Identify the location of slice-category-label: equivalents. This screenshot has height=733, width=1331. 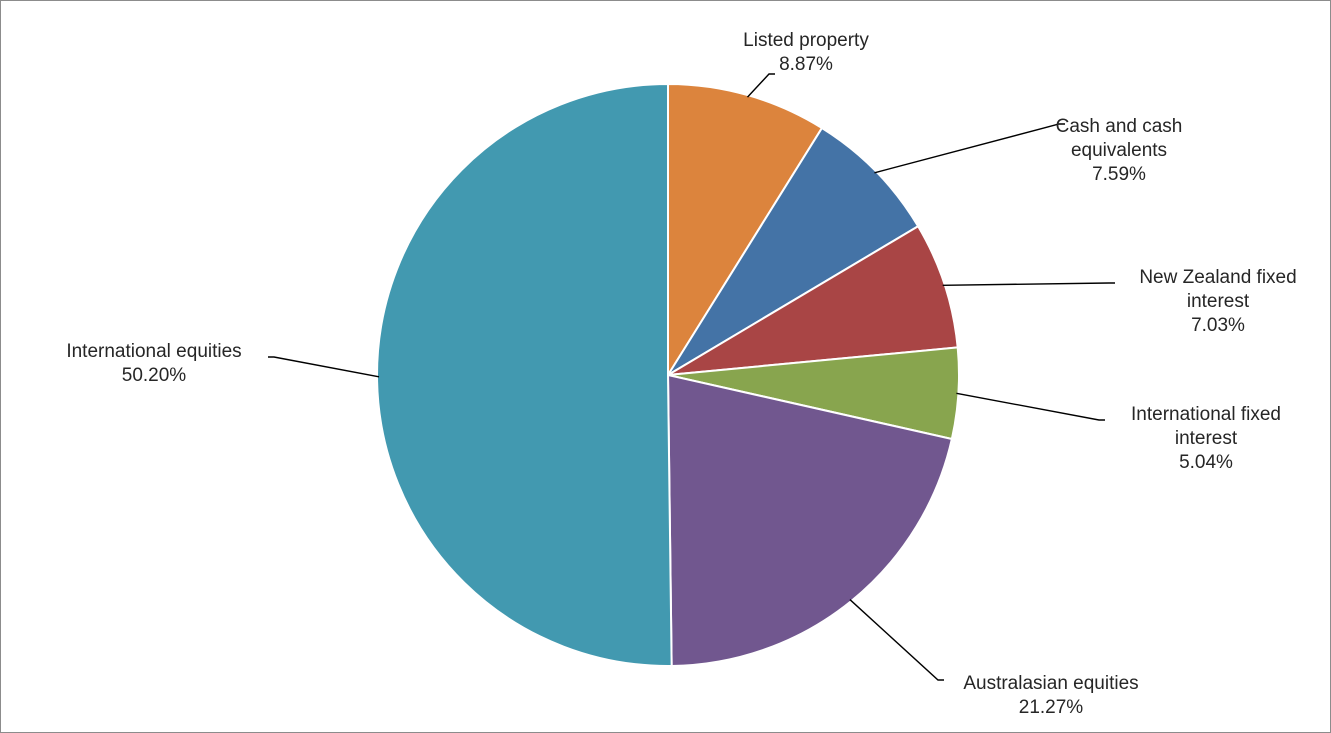
(1119, 150).